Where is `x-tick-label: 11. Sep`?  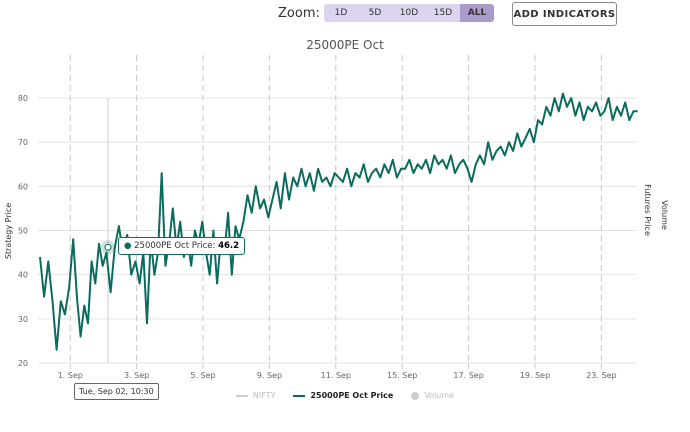
x-tick-label: 11. Sep is located at coordinates (336, 375).